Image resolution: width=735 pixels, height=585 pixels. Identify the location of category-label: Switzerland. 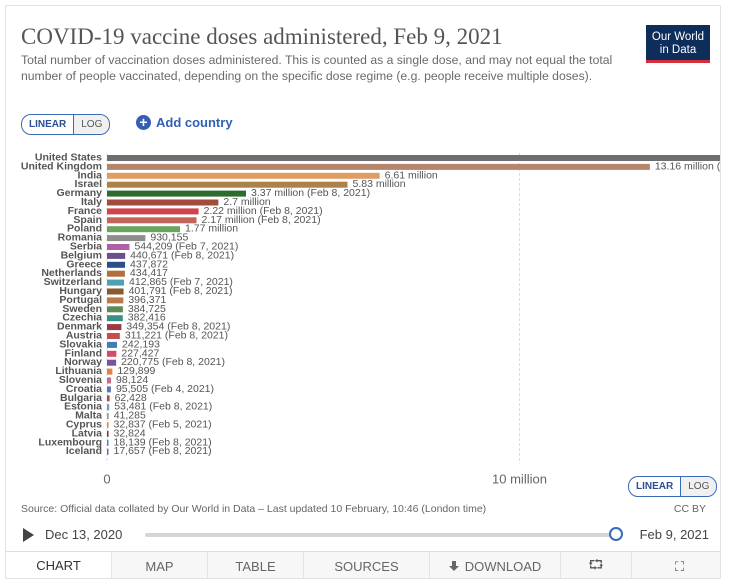
(73, 282).